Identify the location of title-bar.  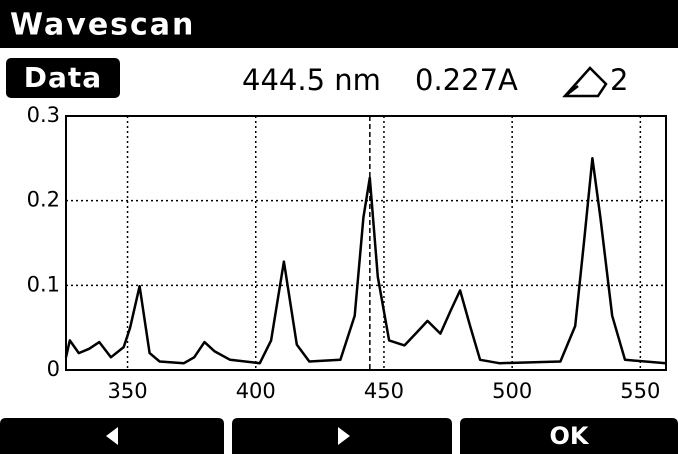
(339, 24).